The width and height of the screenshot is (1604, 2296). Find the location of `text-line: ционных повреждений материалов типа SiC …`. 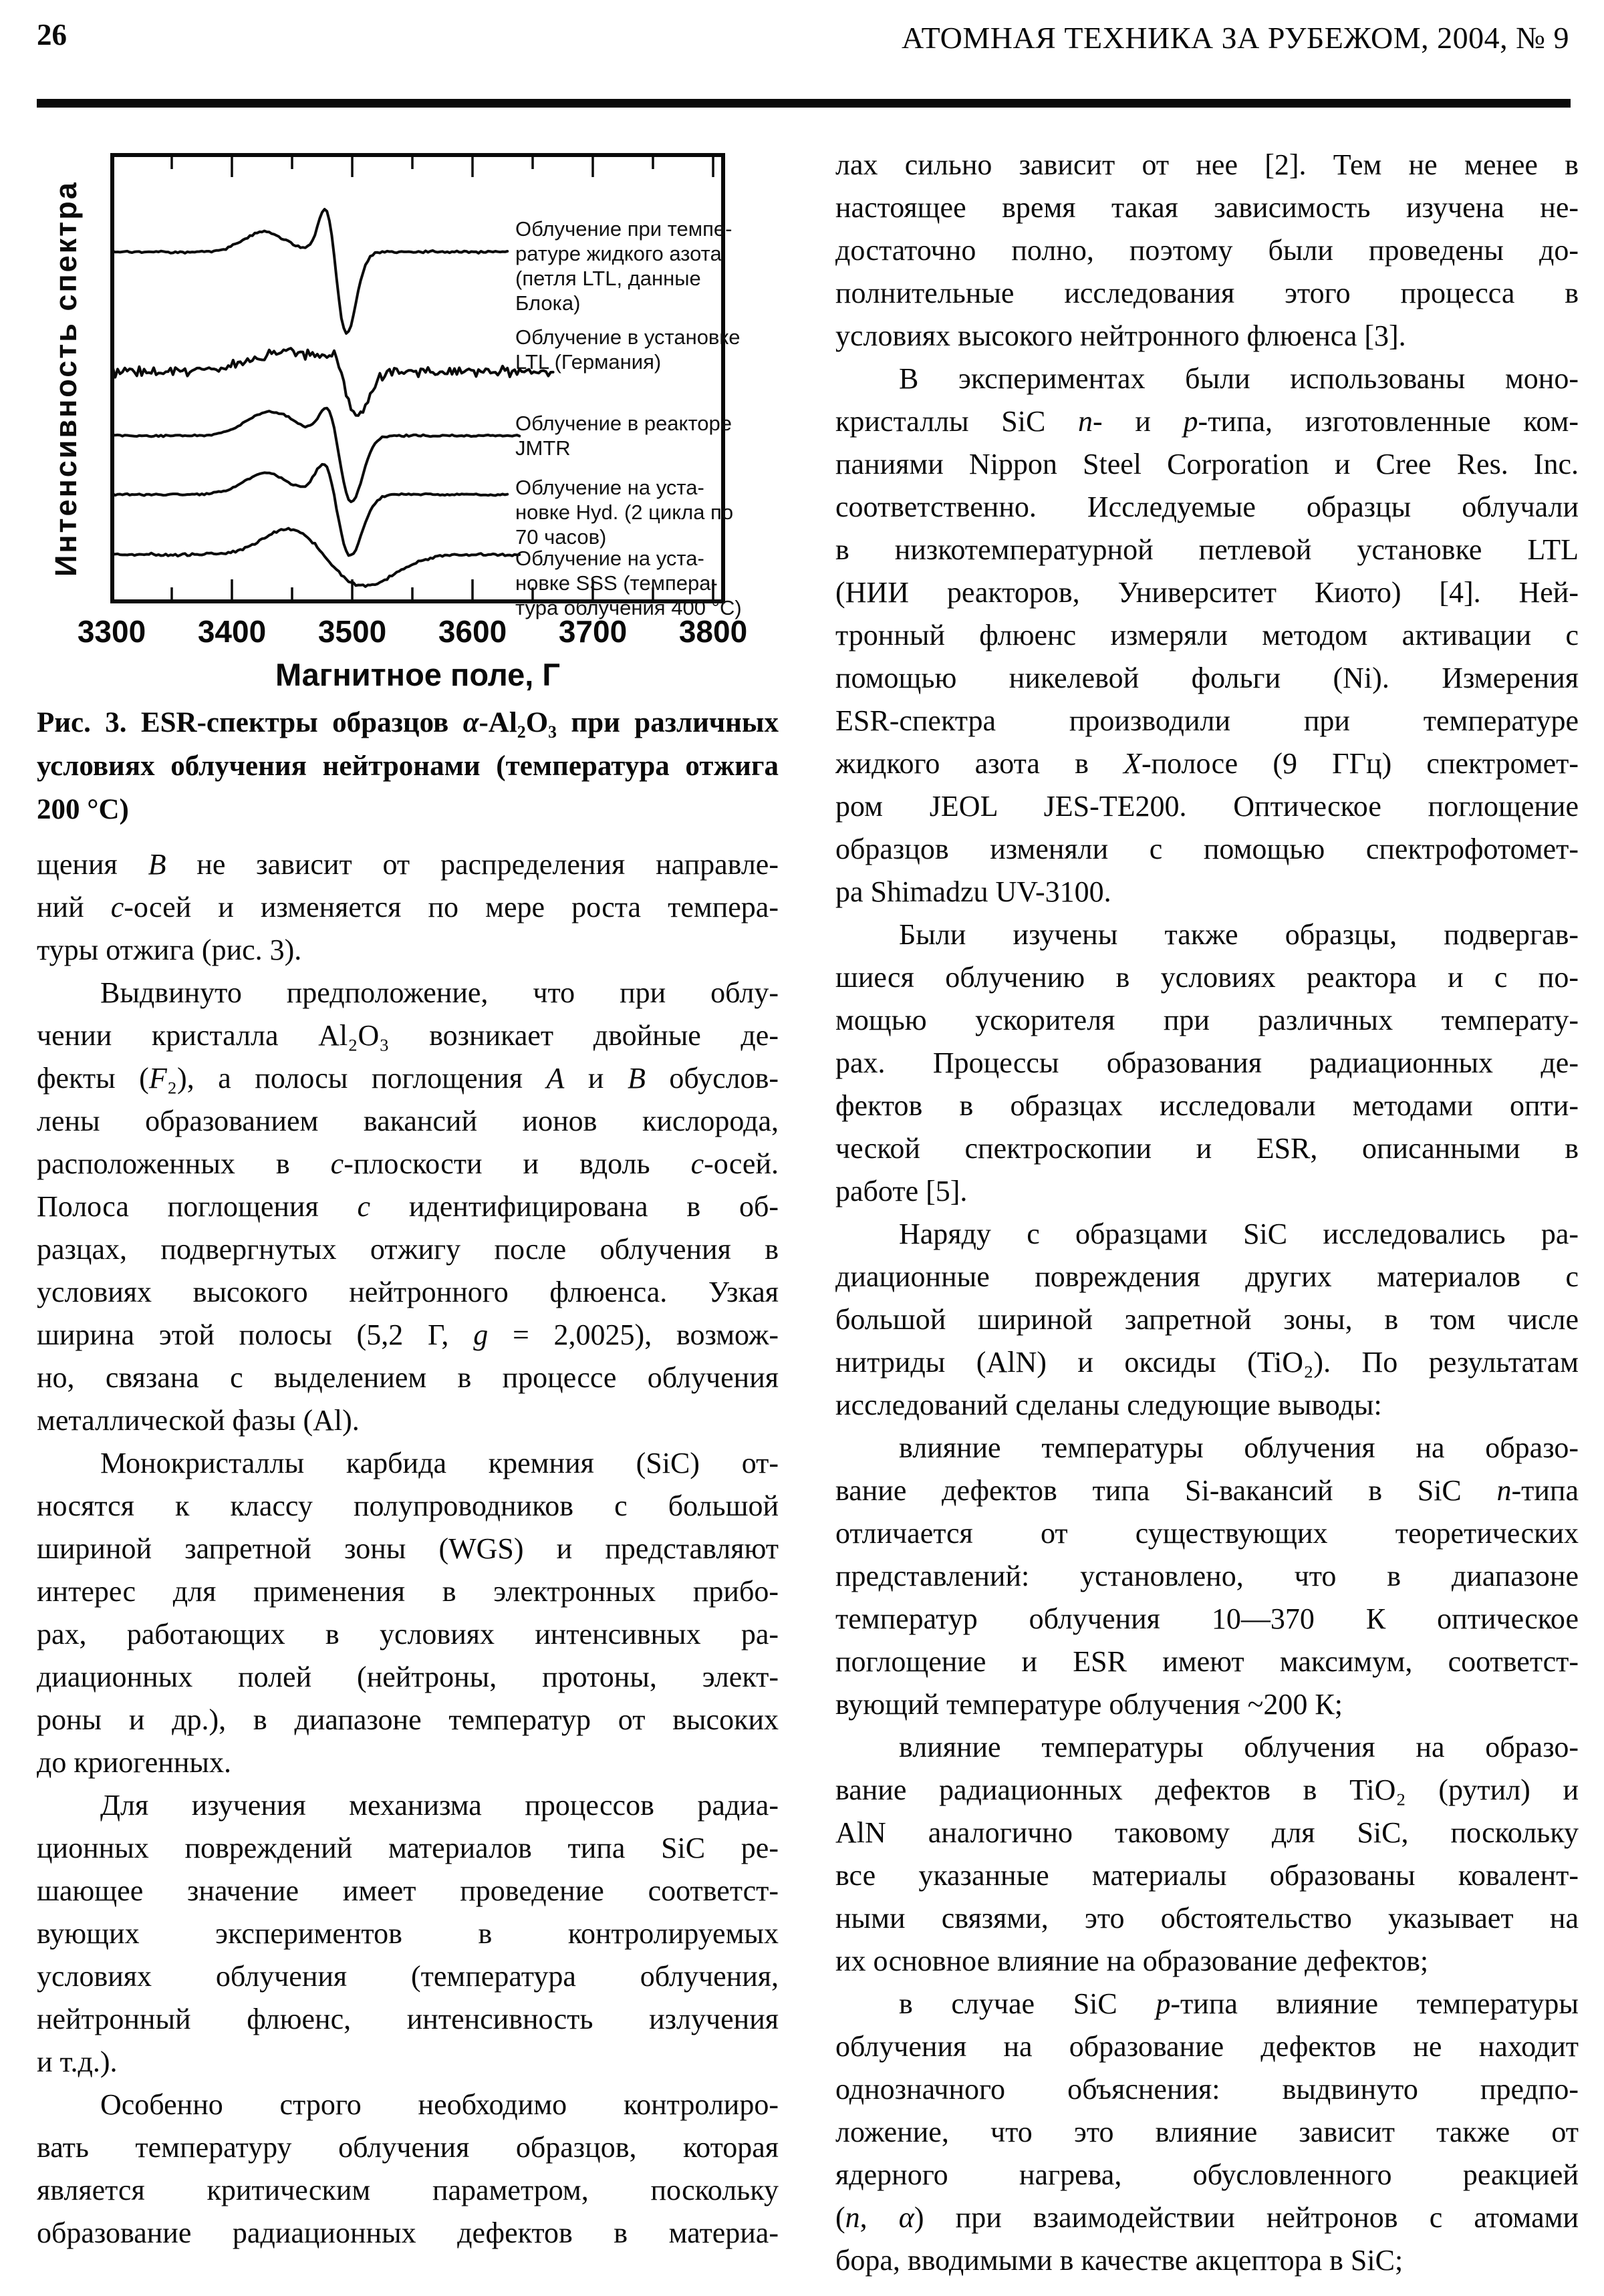

text-line: ционных повреждений материалов типа SiC … is located at coordinates (408, 1848).